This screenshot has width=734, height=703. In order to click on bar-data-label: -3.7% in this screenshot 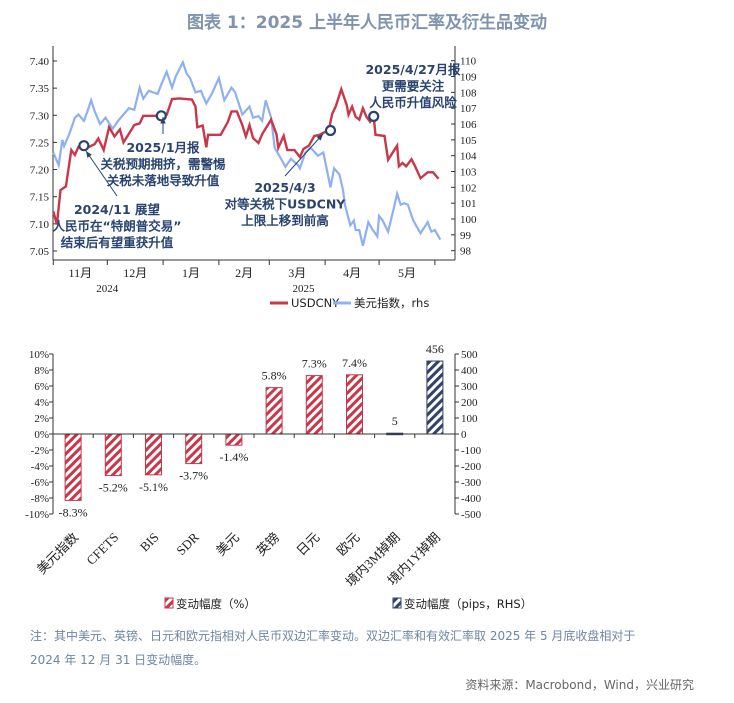, I will do `click(193, 476)`.